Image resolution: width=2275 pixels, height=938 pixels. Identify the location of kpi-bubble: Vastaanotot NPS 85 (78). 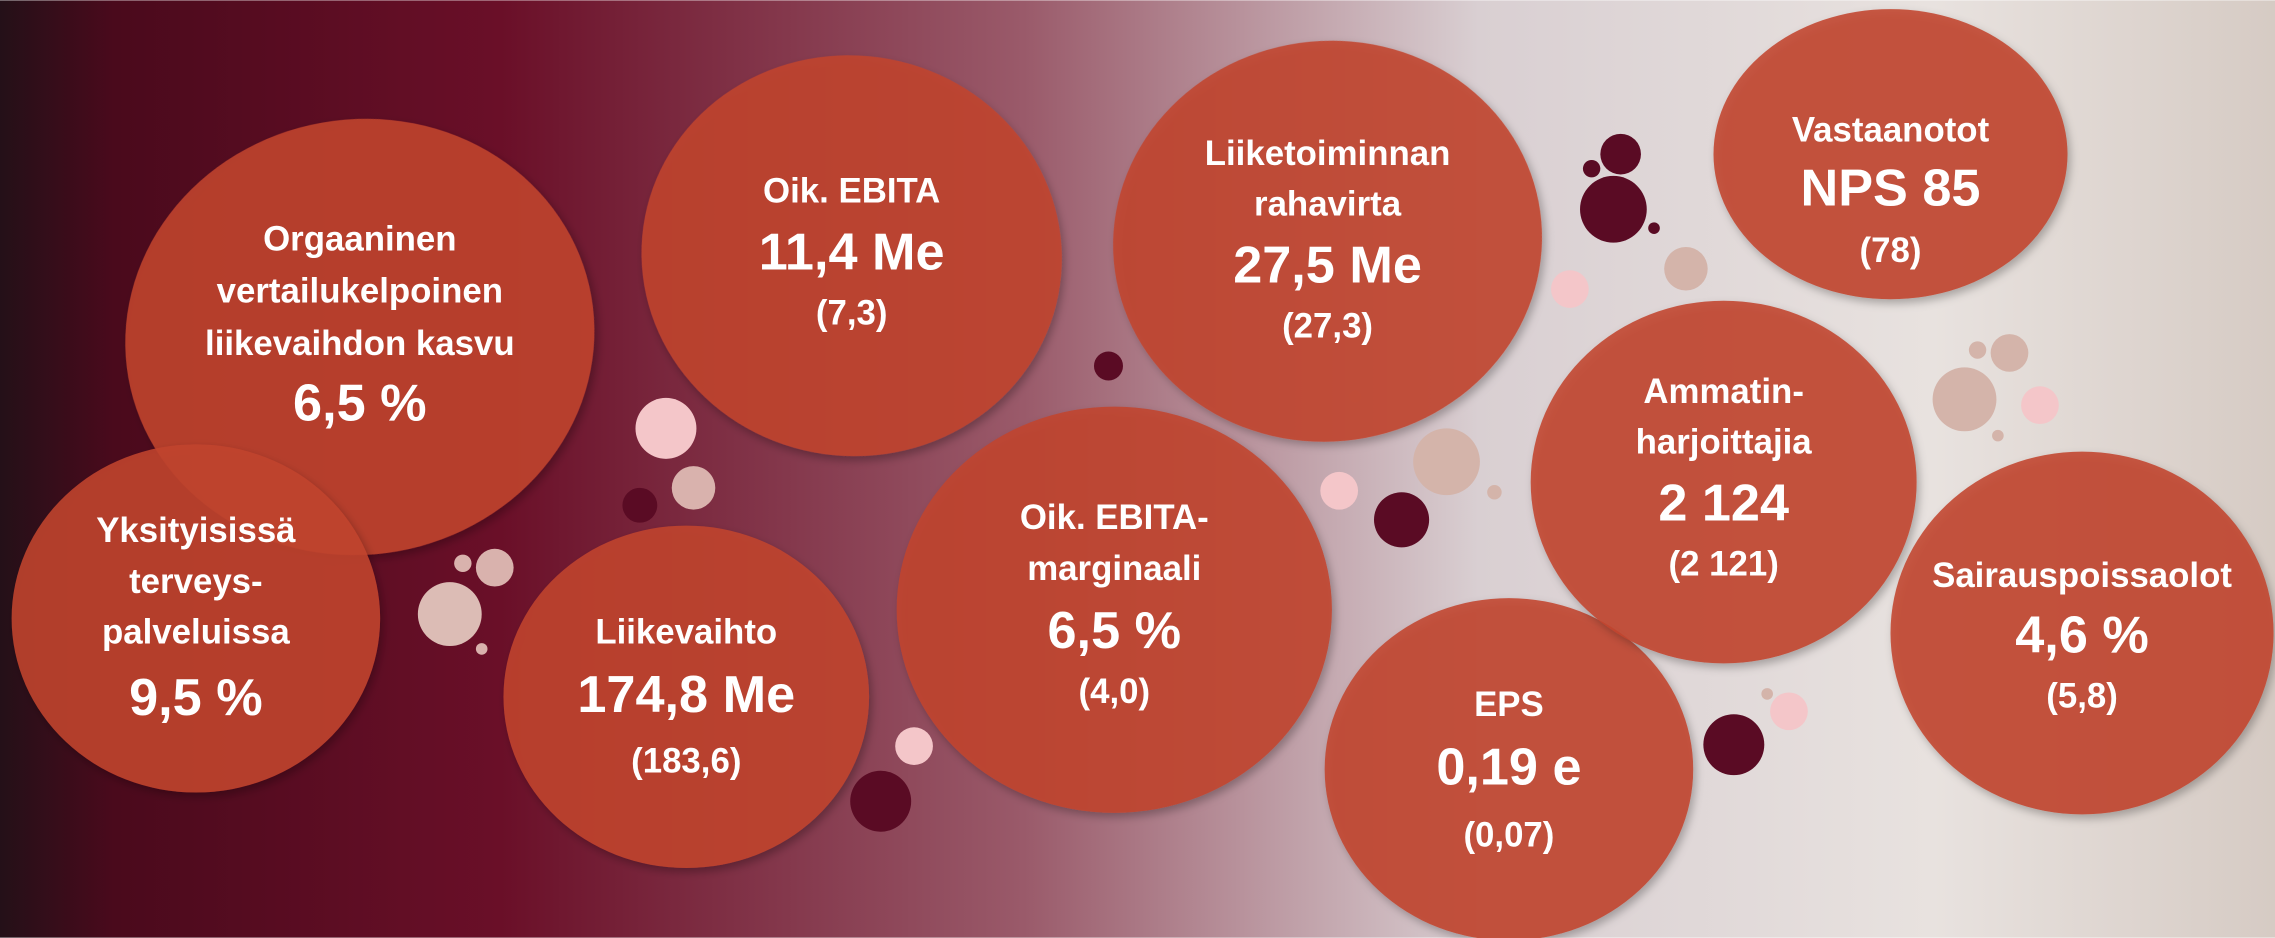
(1890, 154).